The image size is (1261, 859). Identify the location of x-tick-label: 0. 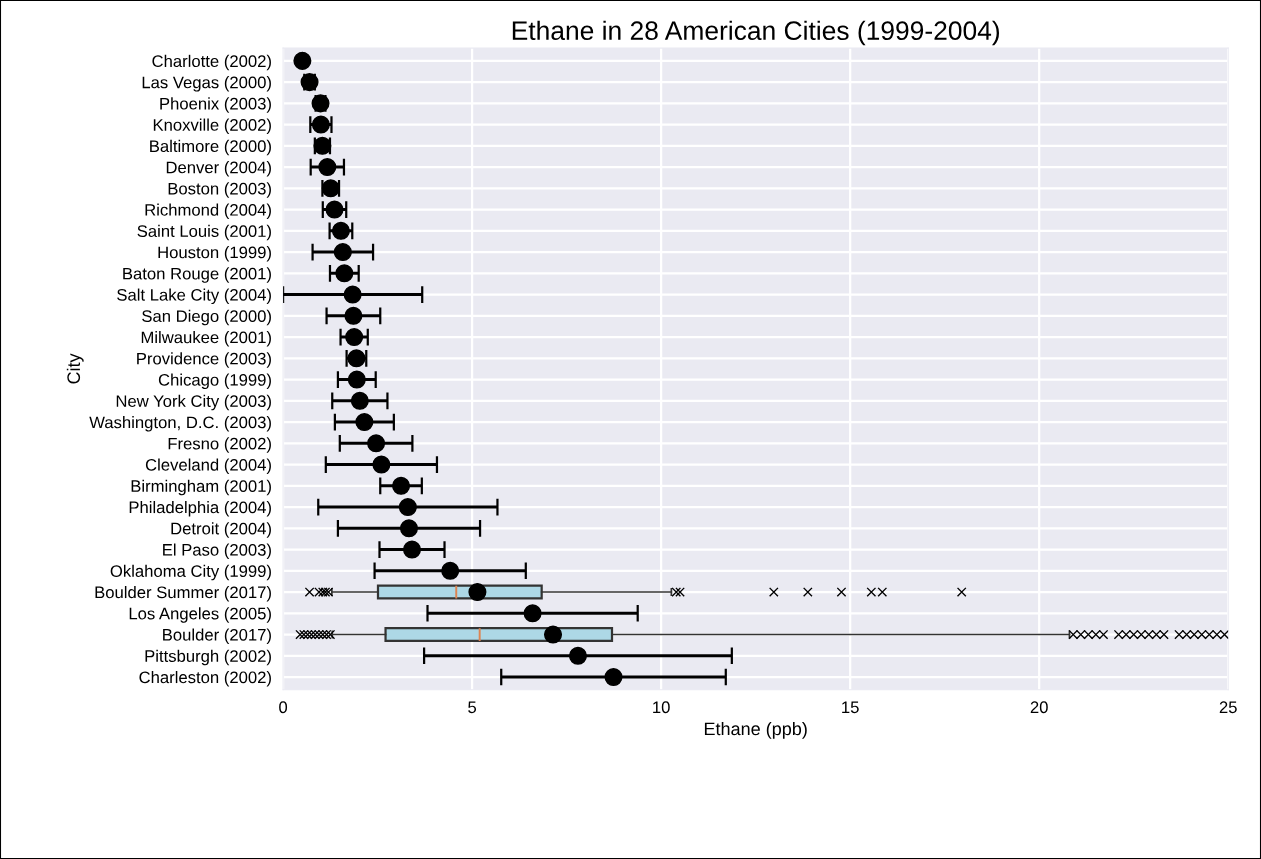
(283, 707).